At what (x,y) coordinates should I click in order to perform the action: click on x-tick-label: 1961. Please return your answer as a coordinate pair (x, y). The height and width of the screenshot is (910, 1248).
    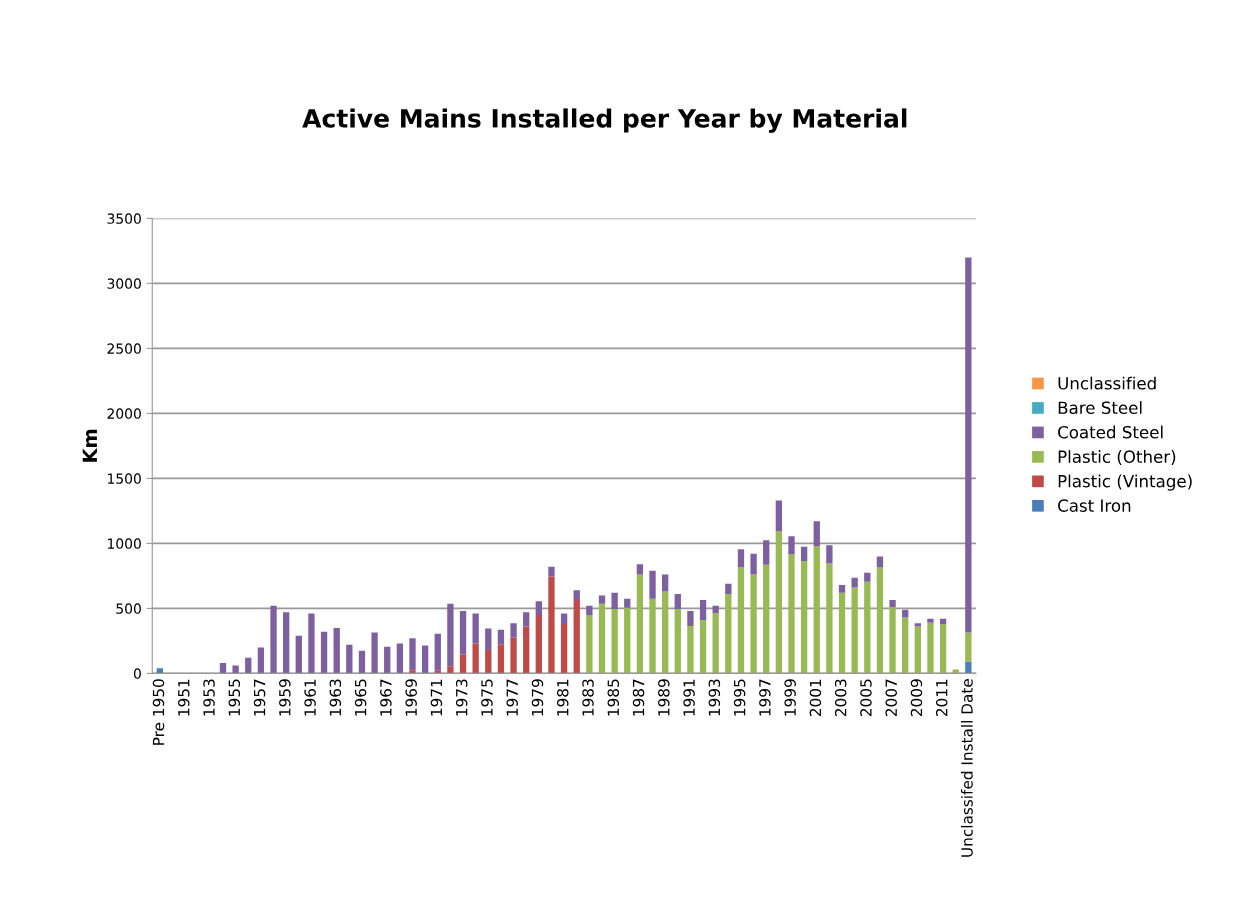
    Looking at the image, I should click on (310, 697).